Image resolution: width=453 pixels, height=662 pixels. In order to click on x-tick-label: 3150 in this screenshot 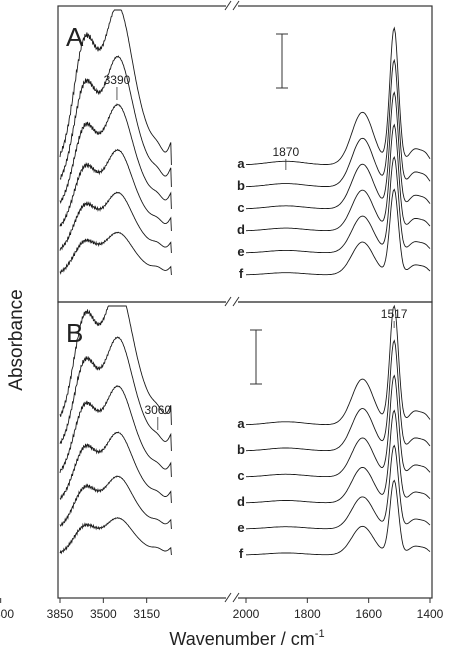, I will do `click(146, 614)`.